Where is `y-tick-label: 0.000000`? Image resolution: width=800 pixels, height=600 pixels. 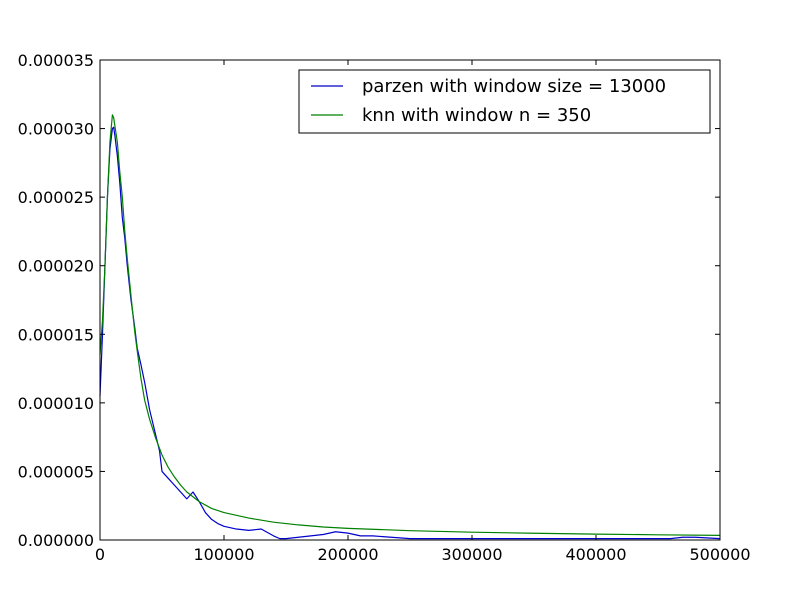
y-tick-label: 0.000000 is located at coordinates (56, 540).